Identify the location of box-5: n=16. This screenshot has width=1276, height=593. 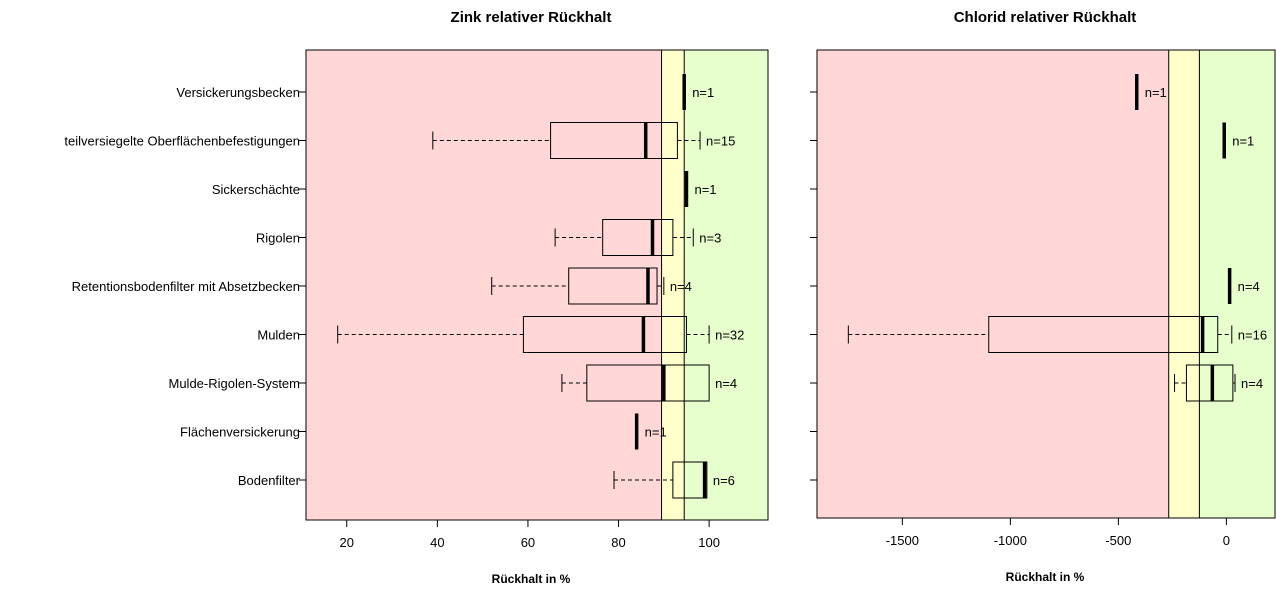
(1057, 334).